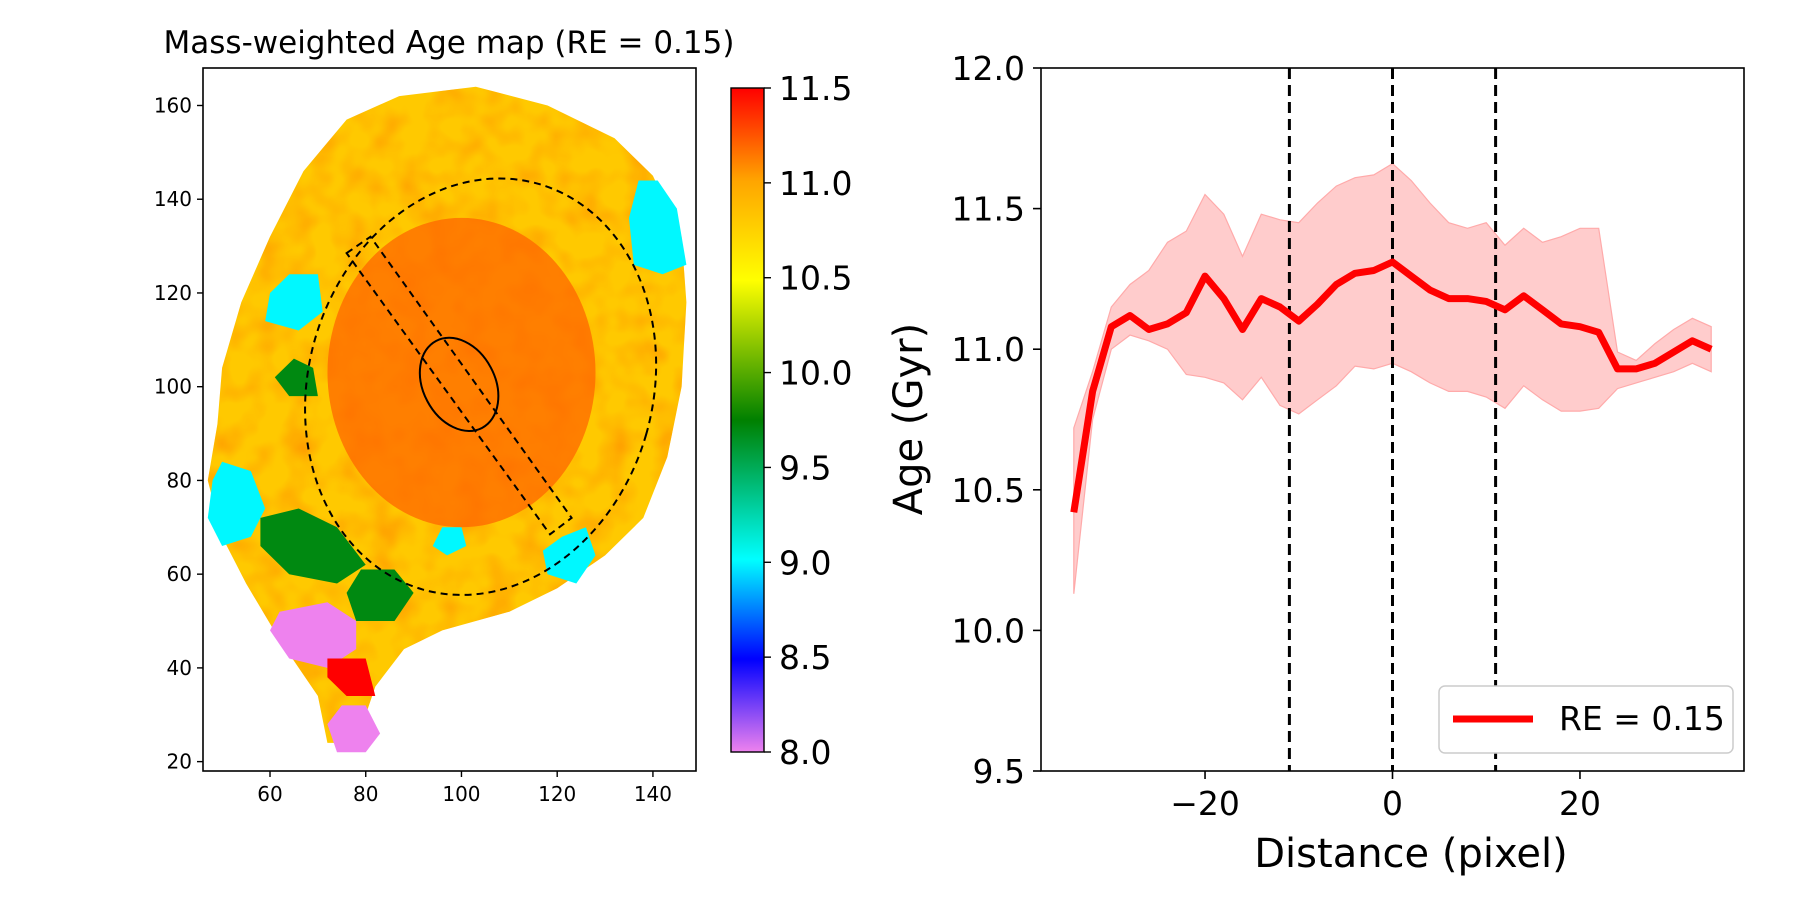 The height and width of the screenshot is (900, 1799). I want to click on colorbar-tick-label: 8.0, so click(805, 752).